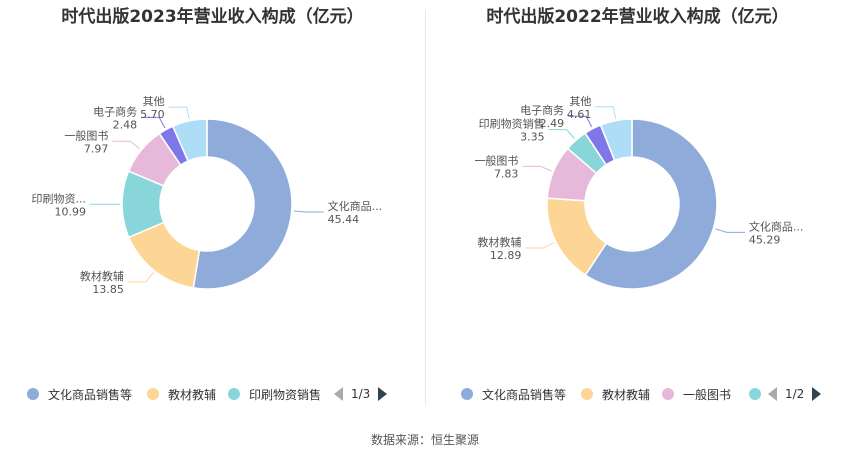  I want to click on slice-value-4: 2.48, so click(125, 124).